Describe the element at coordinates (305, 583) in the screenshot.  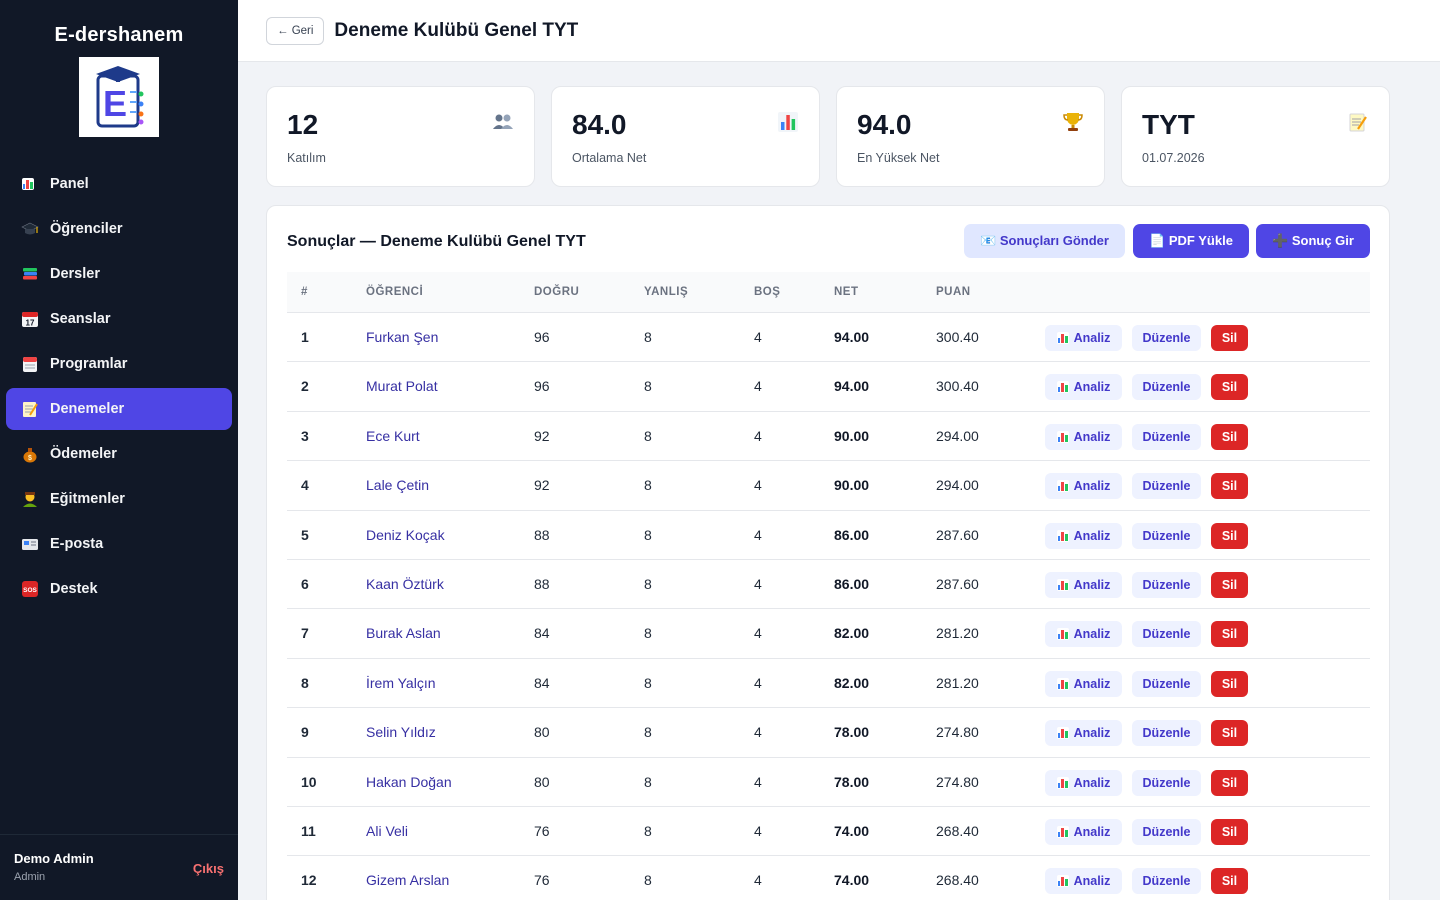
I see `row-index: 6` at that location.